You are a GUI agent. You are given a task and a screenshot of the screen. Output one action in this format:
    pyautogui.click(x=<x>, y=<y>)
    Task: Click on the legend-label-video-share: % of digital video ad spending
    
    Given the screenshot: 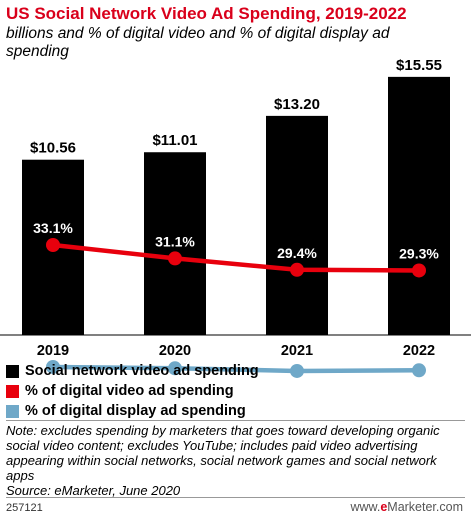 What is the action you would take?
    pyautogui.click(x=129, y=391)
    